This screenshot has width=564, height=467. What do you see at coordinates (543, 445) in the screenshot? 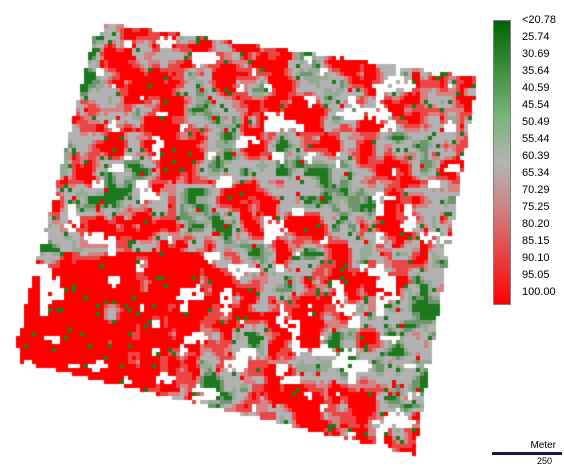
I see `scale-unit: Meter` at bounding box center [543, 445].